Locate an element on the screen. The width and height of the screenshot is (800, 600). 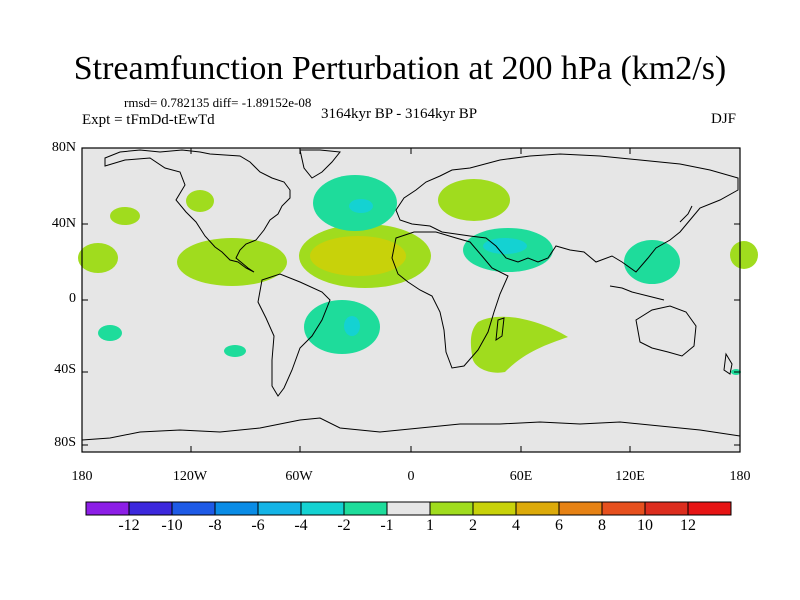
coast-new-zealand is located at coordinates (728, 363).